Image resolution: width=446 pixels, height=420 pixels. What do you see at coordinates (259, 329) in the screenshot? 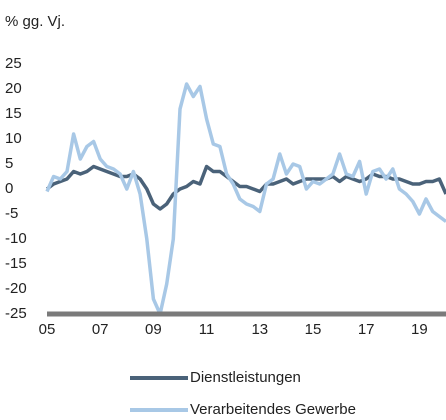
I see `x-tick-label: 13` at bounding box center [259, 329].